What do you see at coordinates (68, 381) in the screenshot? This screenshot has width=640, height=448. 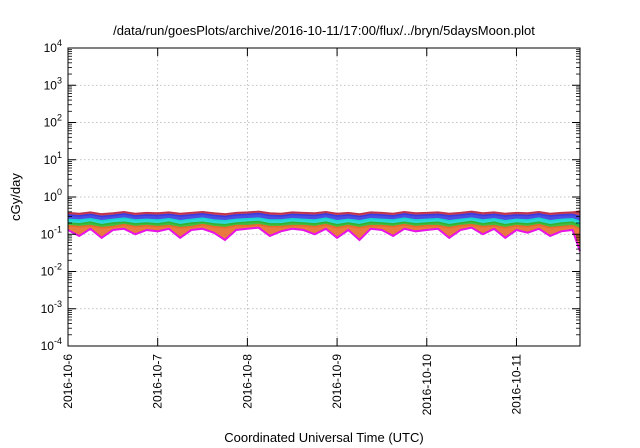 I see `x-tick-label: 2016-10-6` at bounding box center [68, 381].